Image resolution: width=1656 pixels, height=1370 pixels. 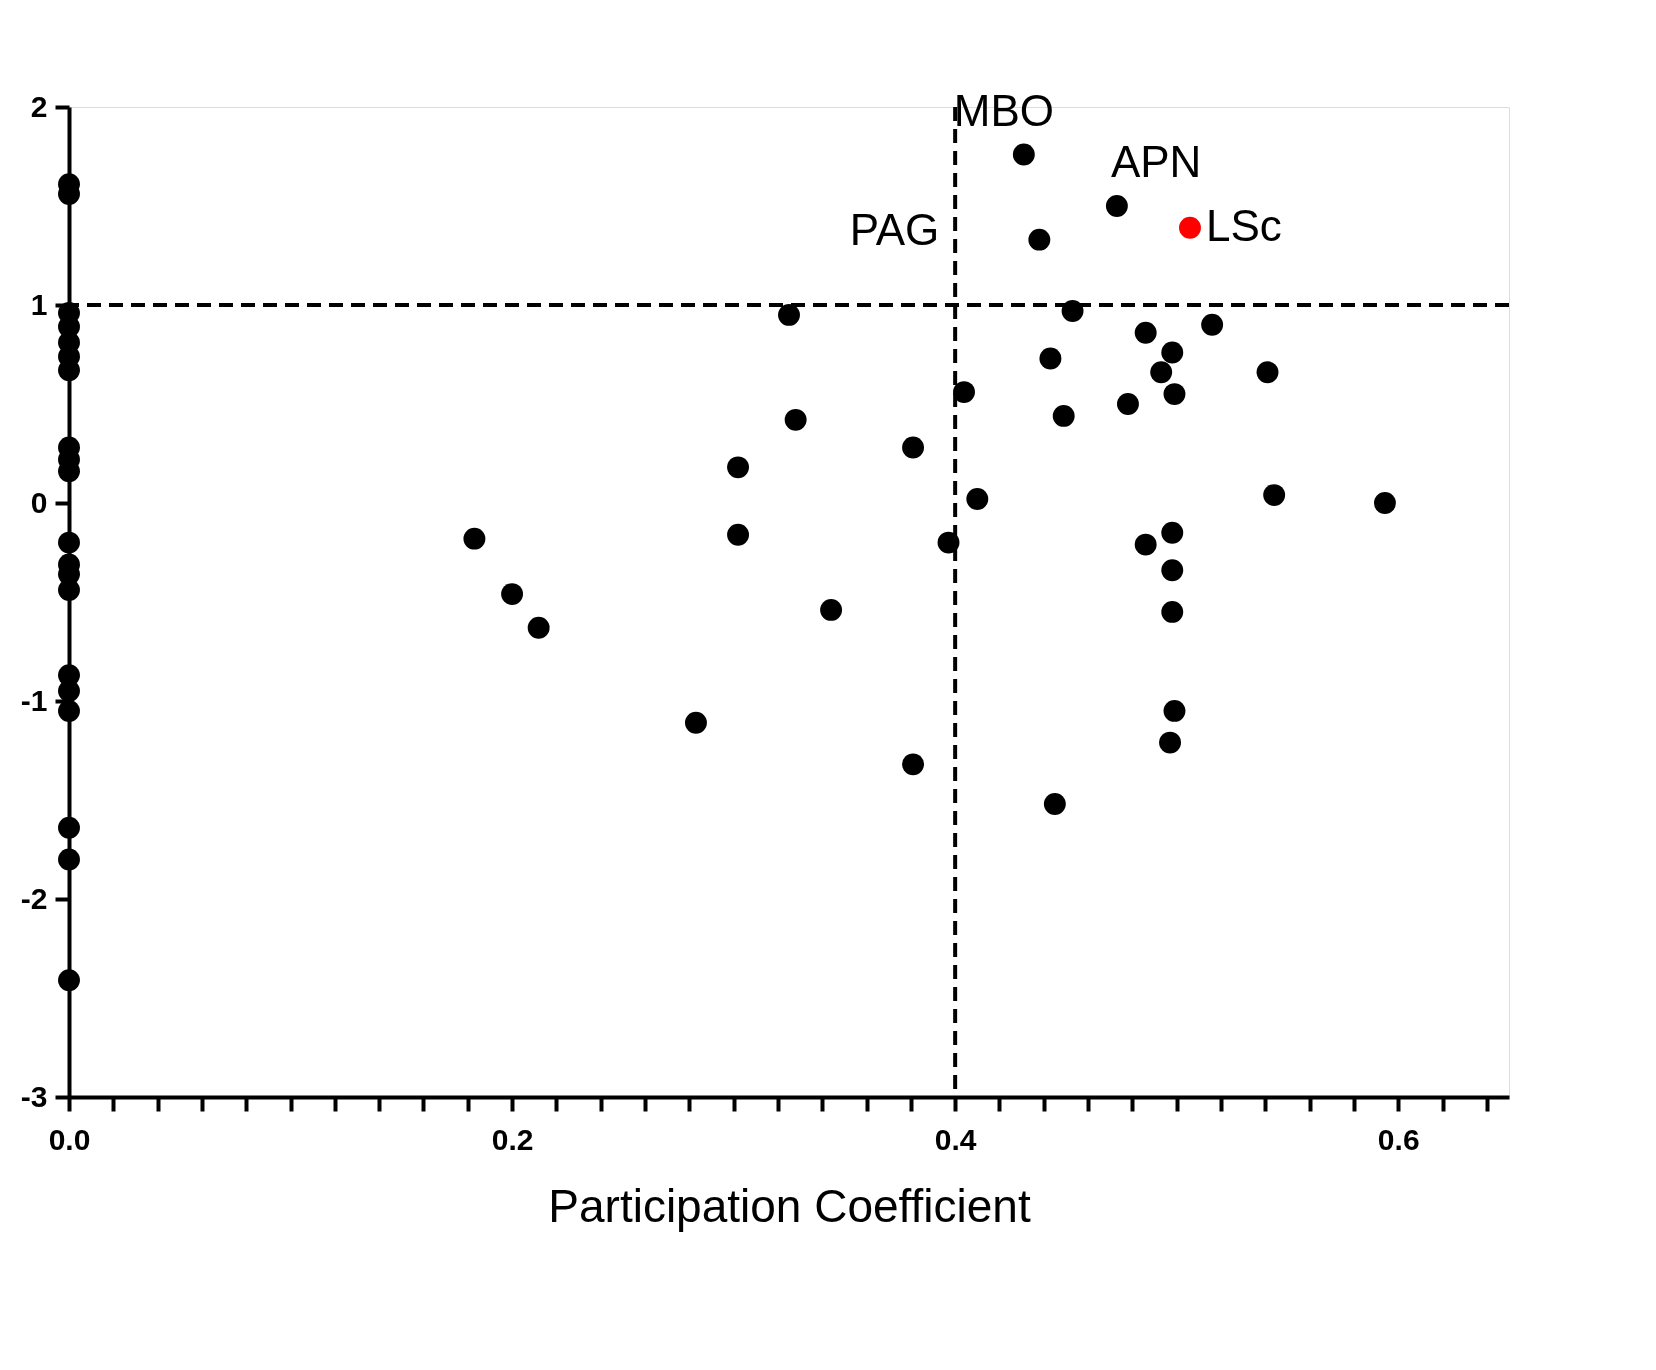 What do you see at coordinates (39, 304) in the screenshot?
I see `y-tick-label: 1` at bounding box center [39, 304].